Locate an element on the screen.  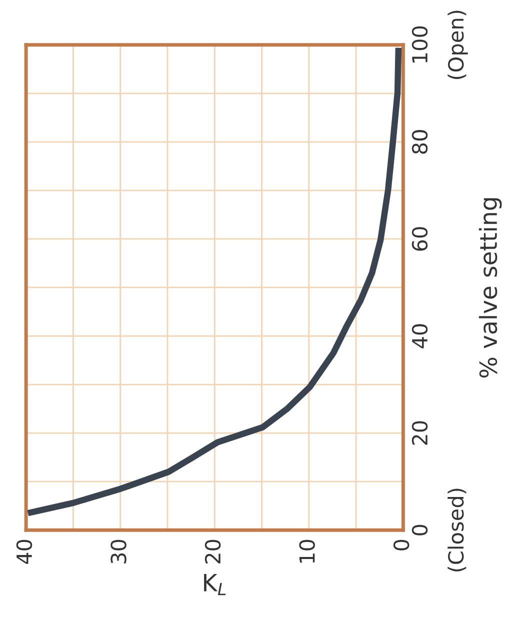
y-tick-label: 60 is located at coordinates (420, 239).